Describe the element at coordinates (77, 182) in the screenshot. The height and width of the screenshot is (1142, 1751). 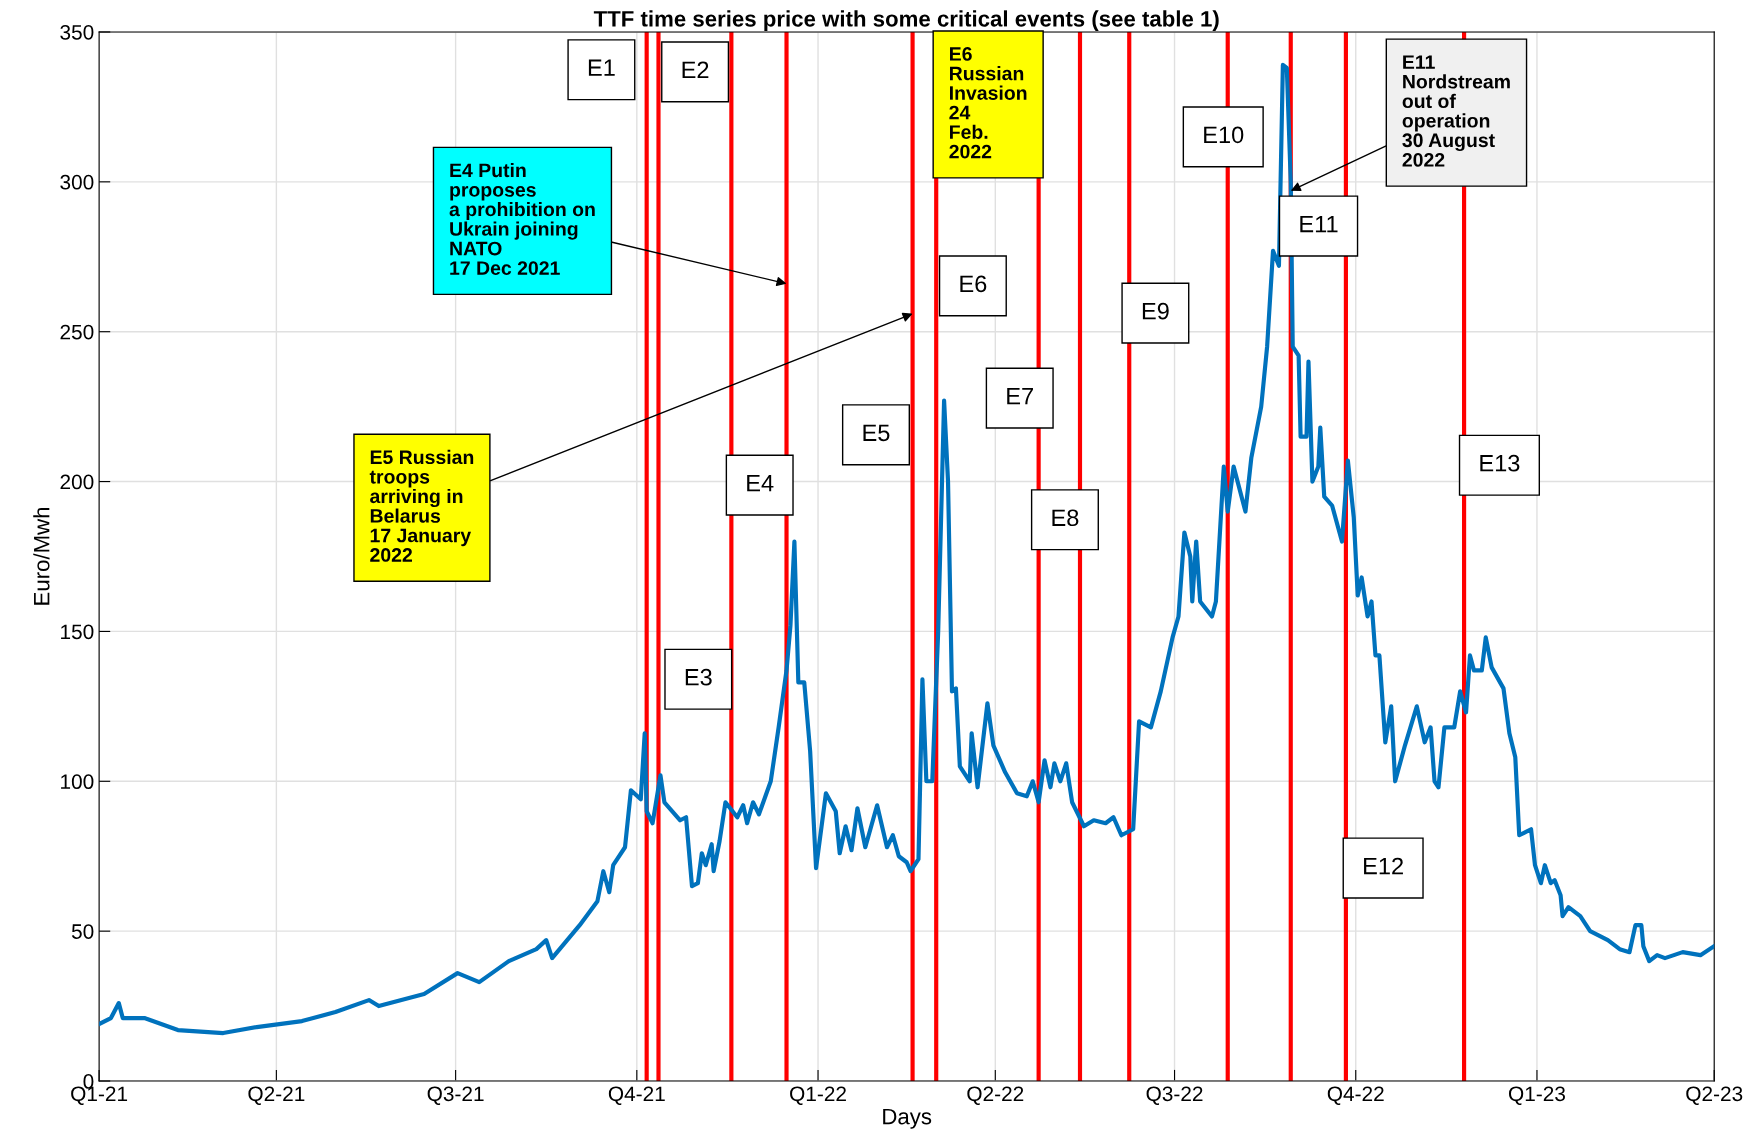
I see `y-tick-label: 300` at that location.